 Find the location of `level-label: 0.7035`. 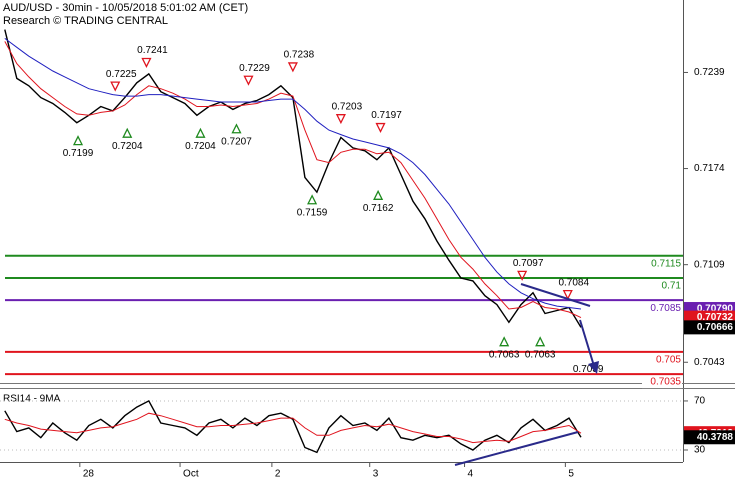

level-label: 0.7035 is located at coordinates (665, 382).